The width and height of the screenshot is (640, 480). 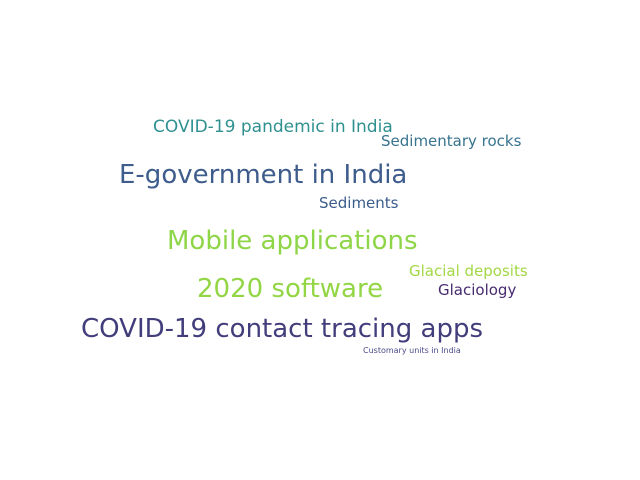 What do you see at coordinates (412, 350) in the screenshot?
I see `word-customary-units-in-india: Customary units in India` at bounding box center [412, 350].